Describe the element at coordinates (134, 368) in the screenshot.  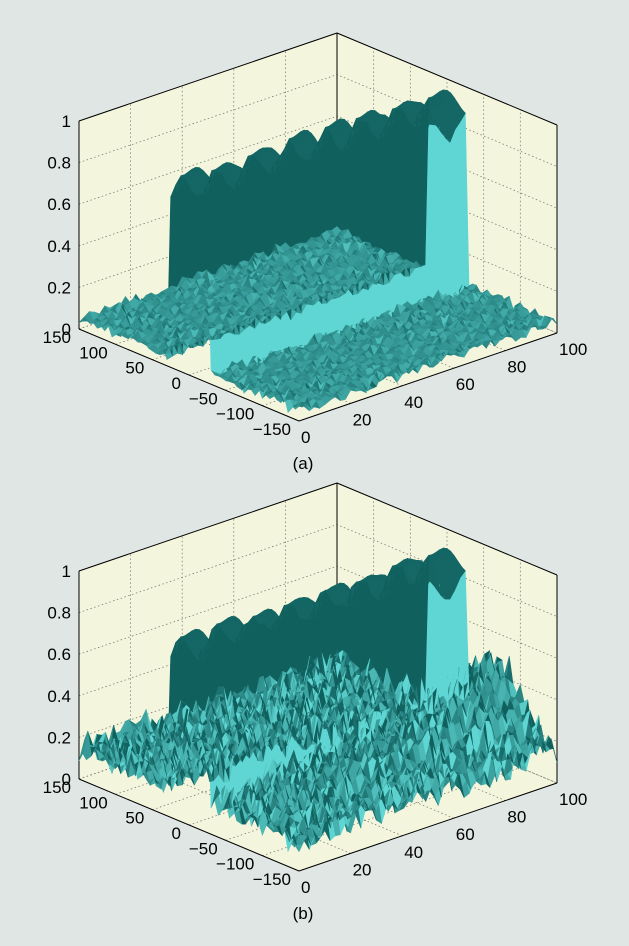
I see `y-tick-label: 50` at that location.